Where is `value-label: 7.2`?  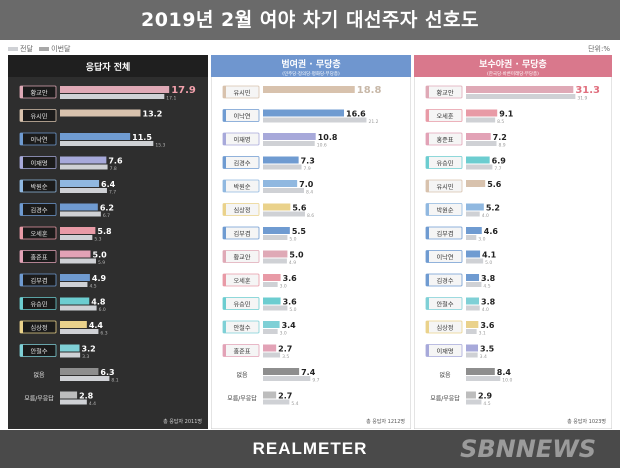
value-label: 7.2 is located at coordinates (500, 137).